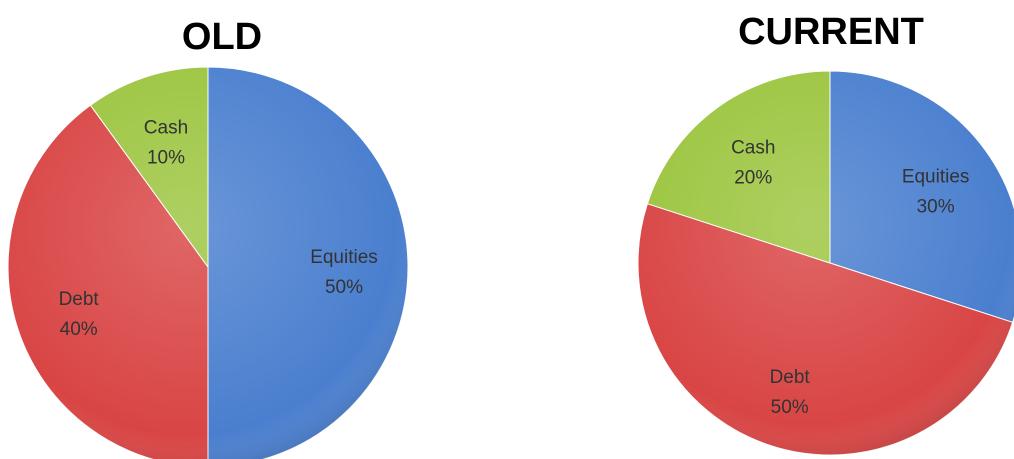 The width and height of the screenshot is (1014, 459). I want to click on value-label: 10%, so click(166, 158).